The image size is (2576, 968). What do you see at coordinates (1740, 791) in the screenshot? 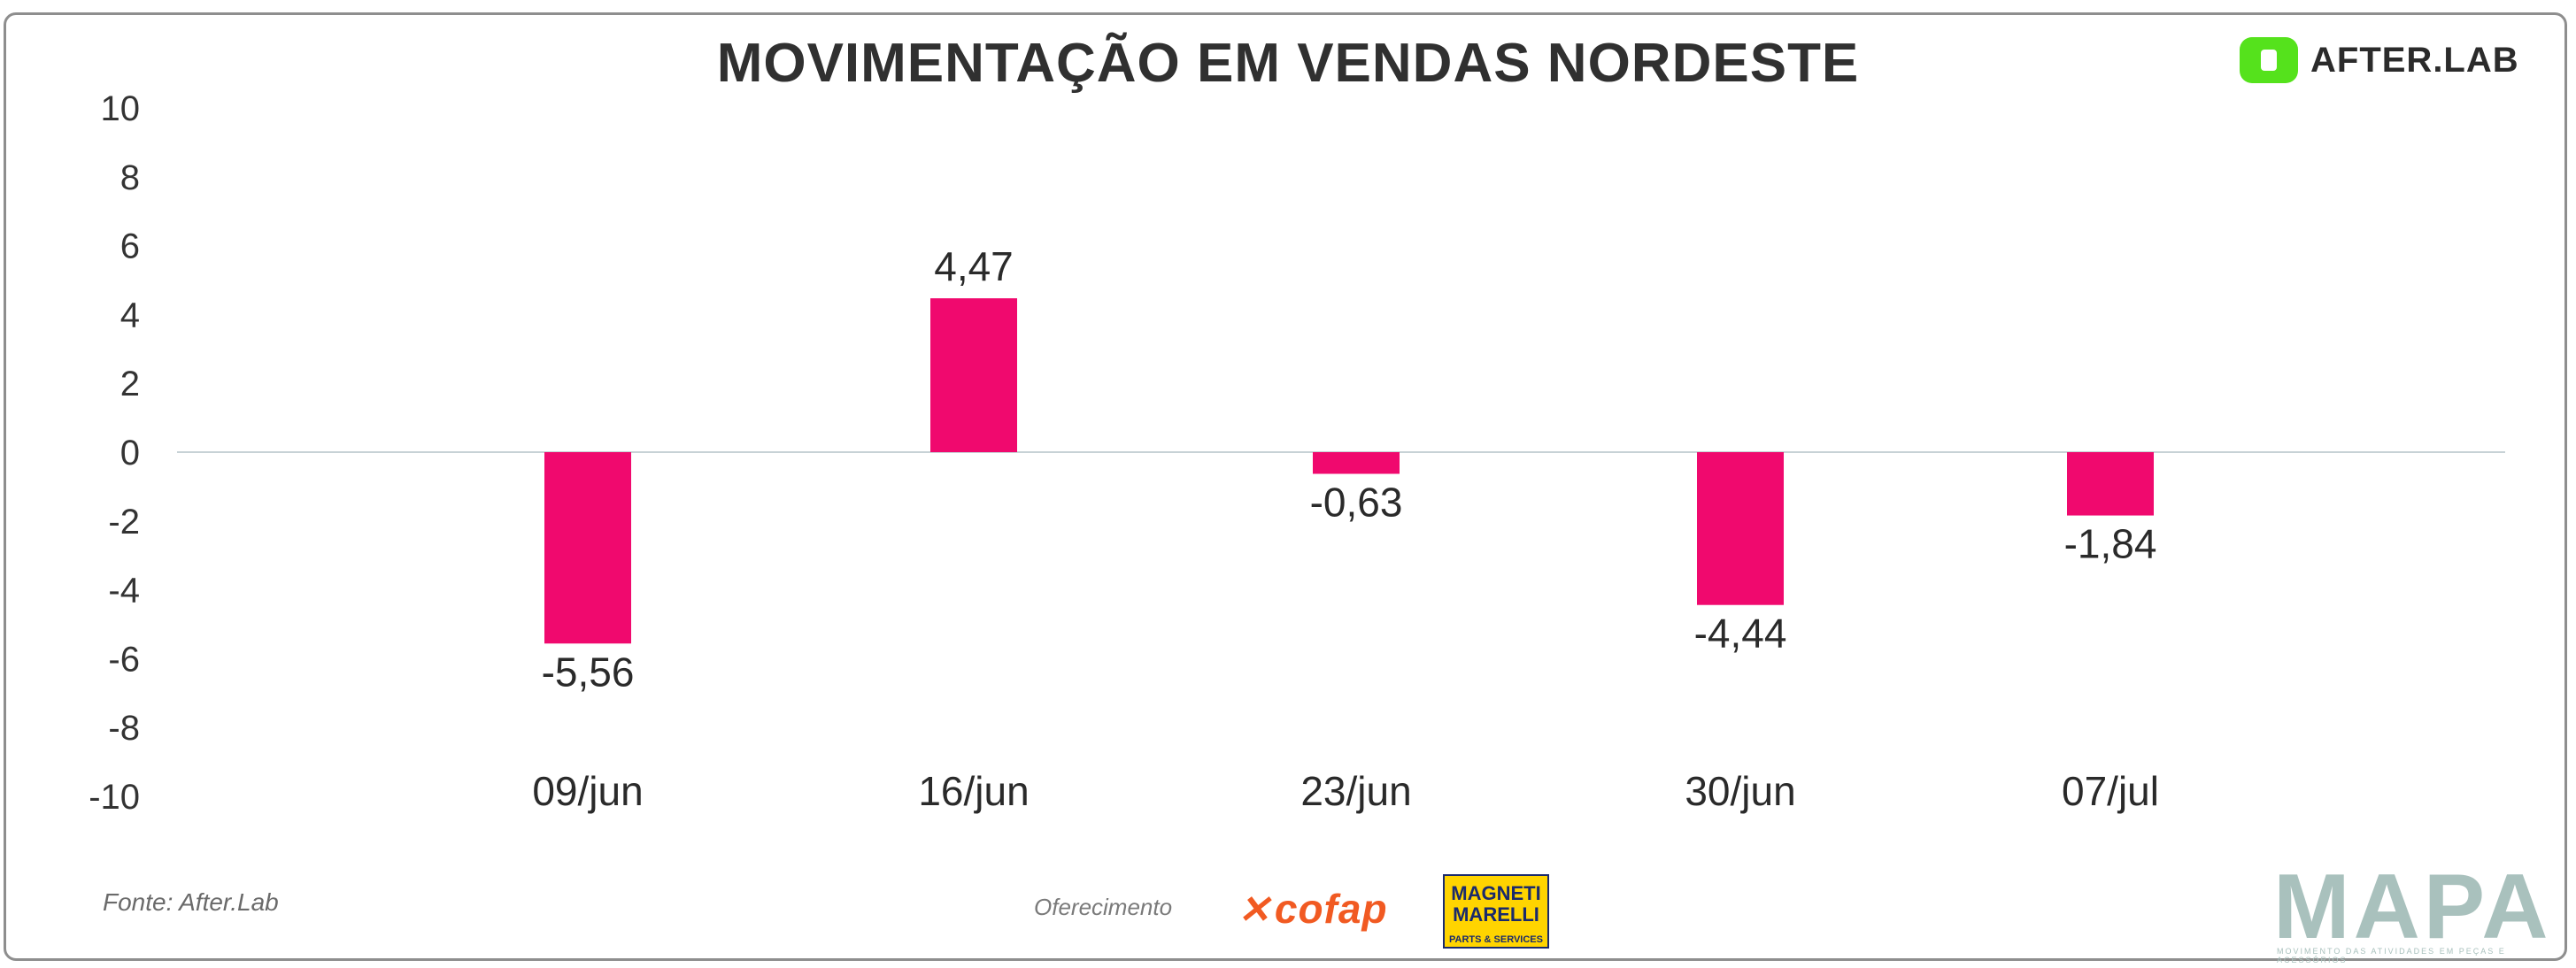
I see `x-tick-label: 30/jun` at bounding box center [1740, 791].